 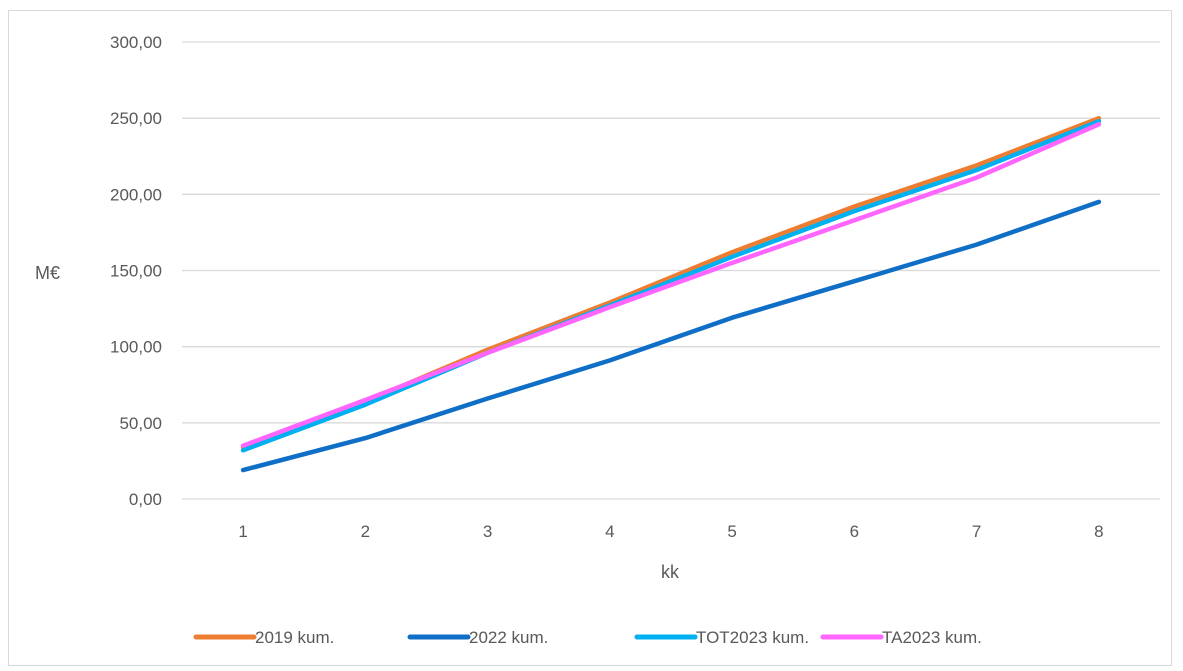 What do you see at coordinates (294, 637) in the screenshot?
I see `legend-label: 2019 kum.` at bounding box center [294, 637].